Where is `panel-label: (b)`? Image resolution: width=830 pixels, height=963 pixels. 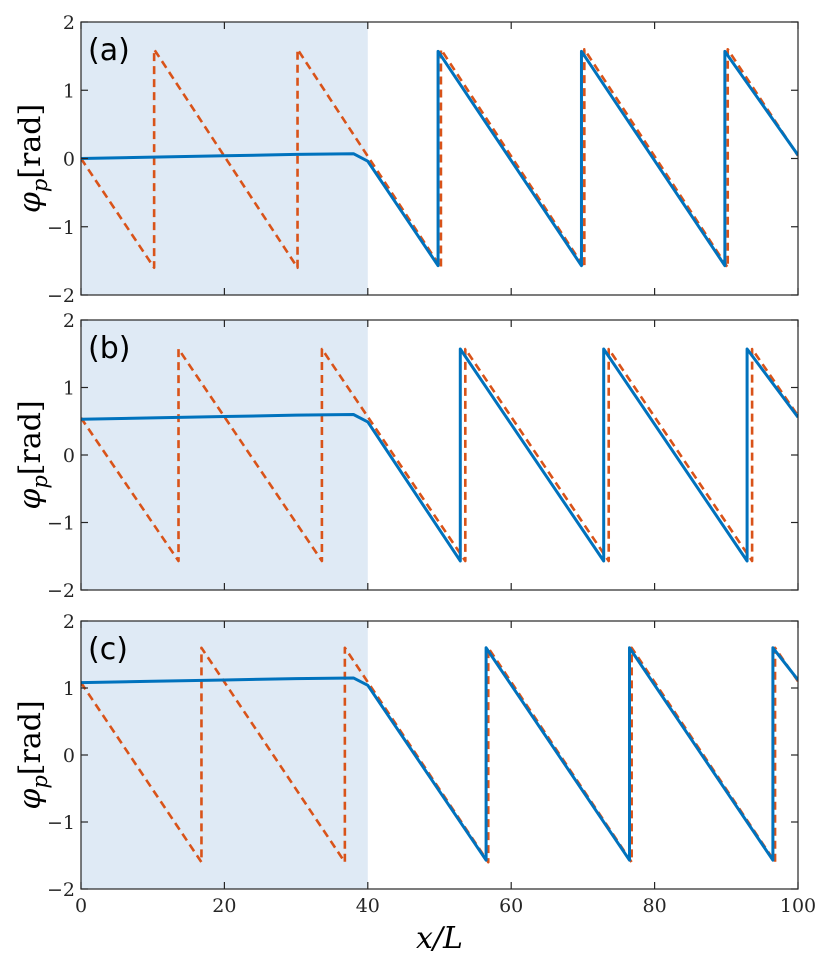 panel-label: (b) is located at coordinates (109, 348).